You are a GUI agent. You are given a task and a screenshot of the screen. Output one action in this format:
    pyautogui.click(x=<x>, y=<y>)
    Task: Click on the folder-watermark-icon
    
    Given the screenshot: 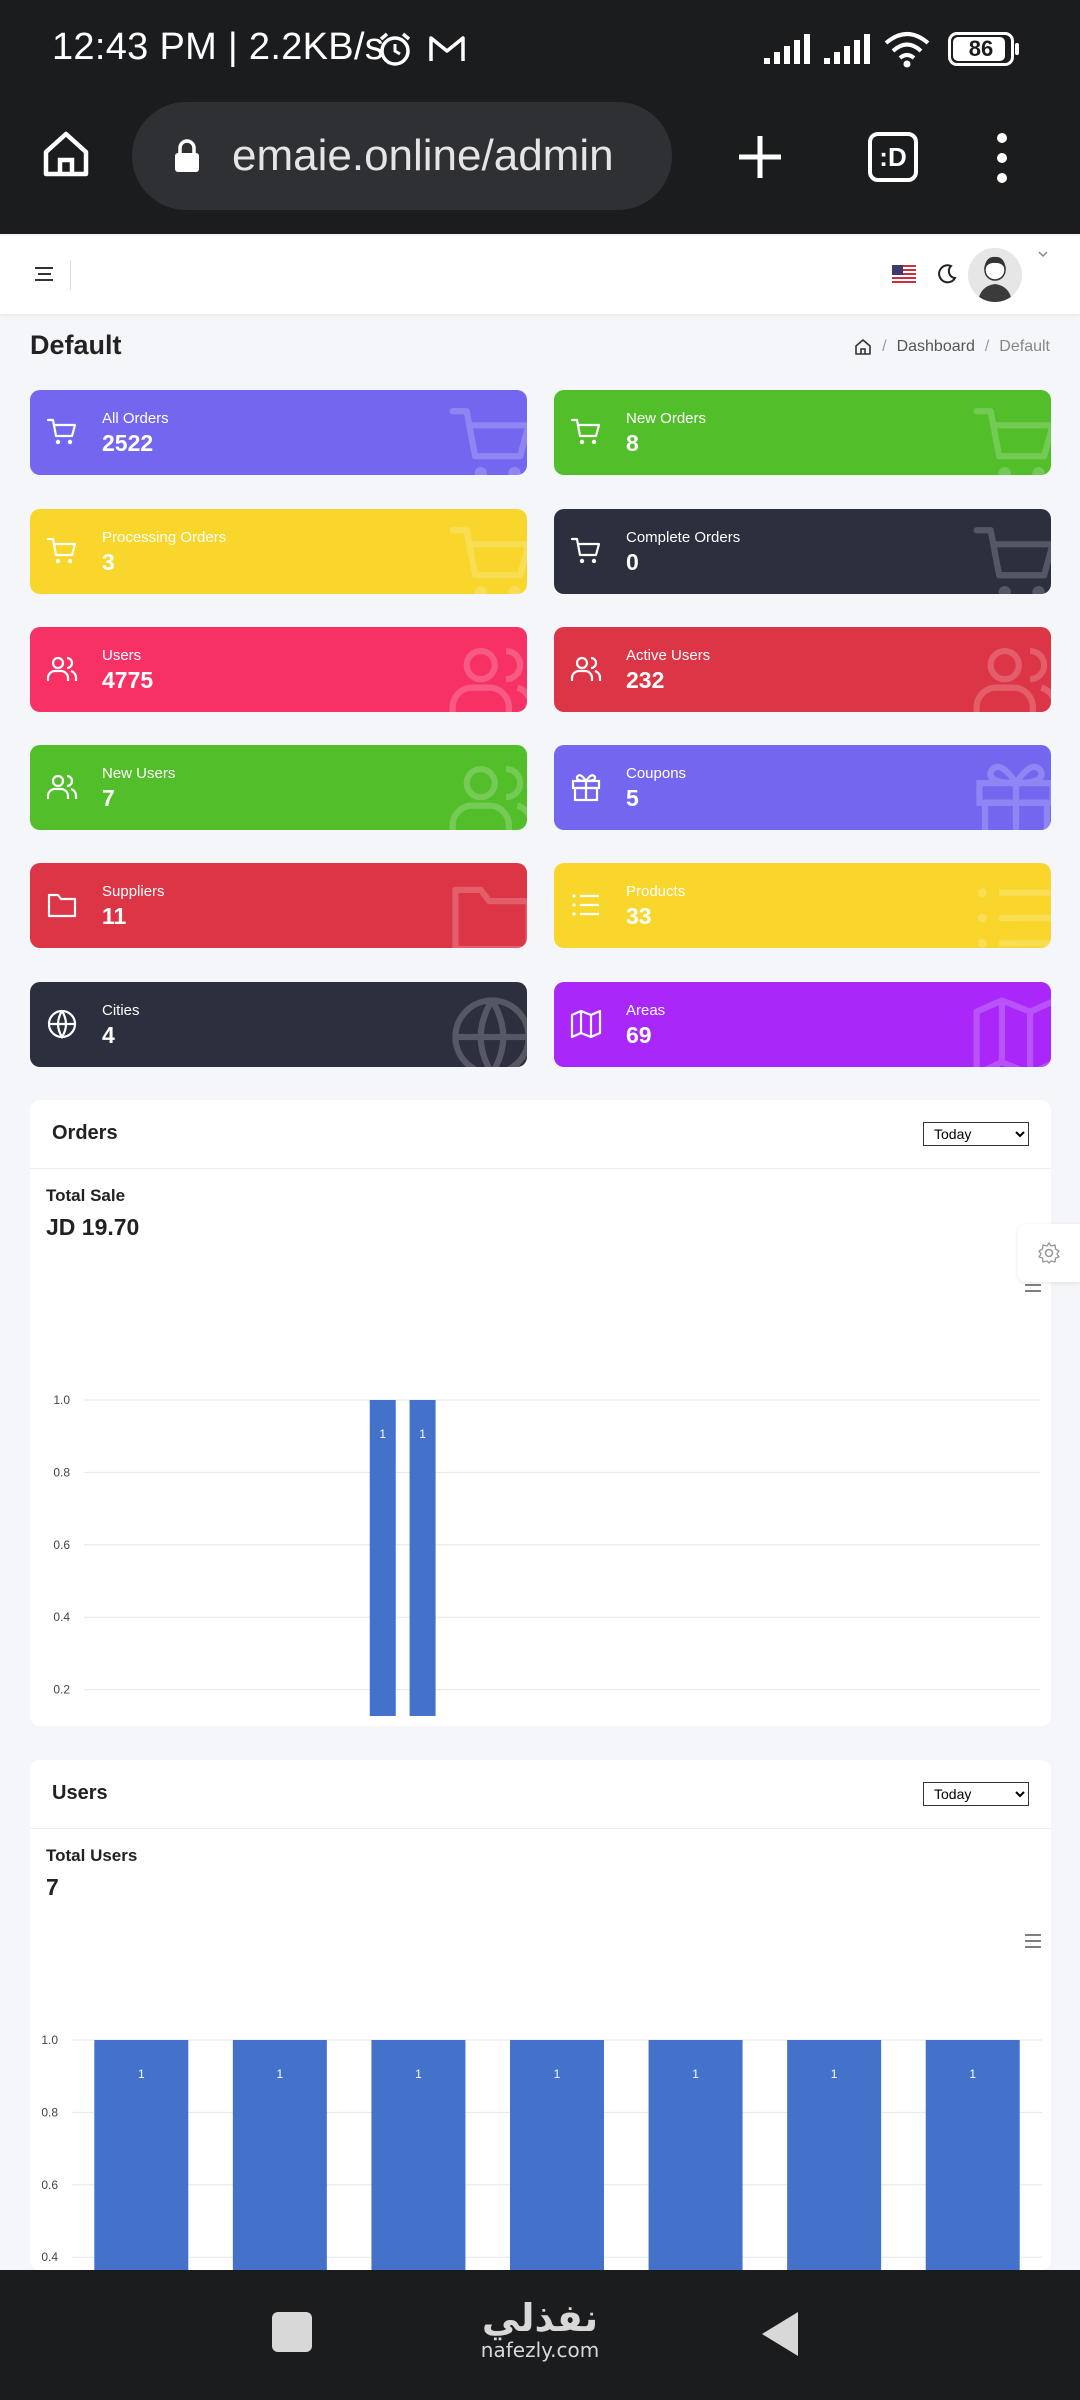 What is the action you would take?
    pyautogui.click(x=489, y=917)
    